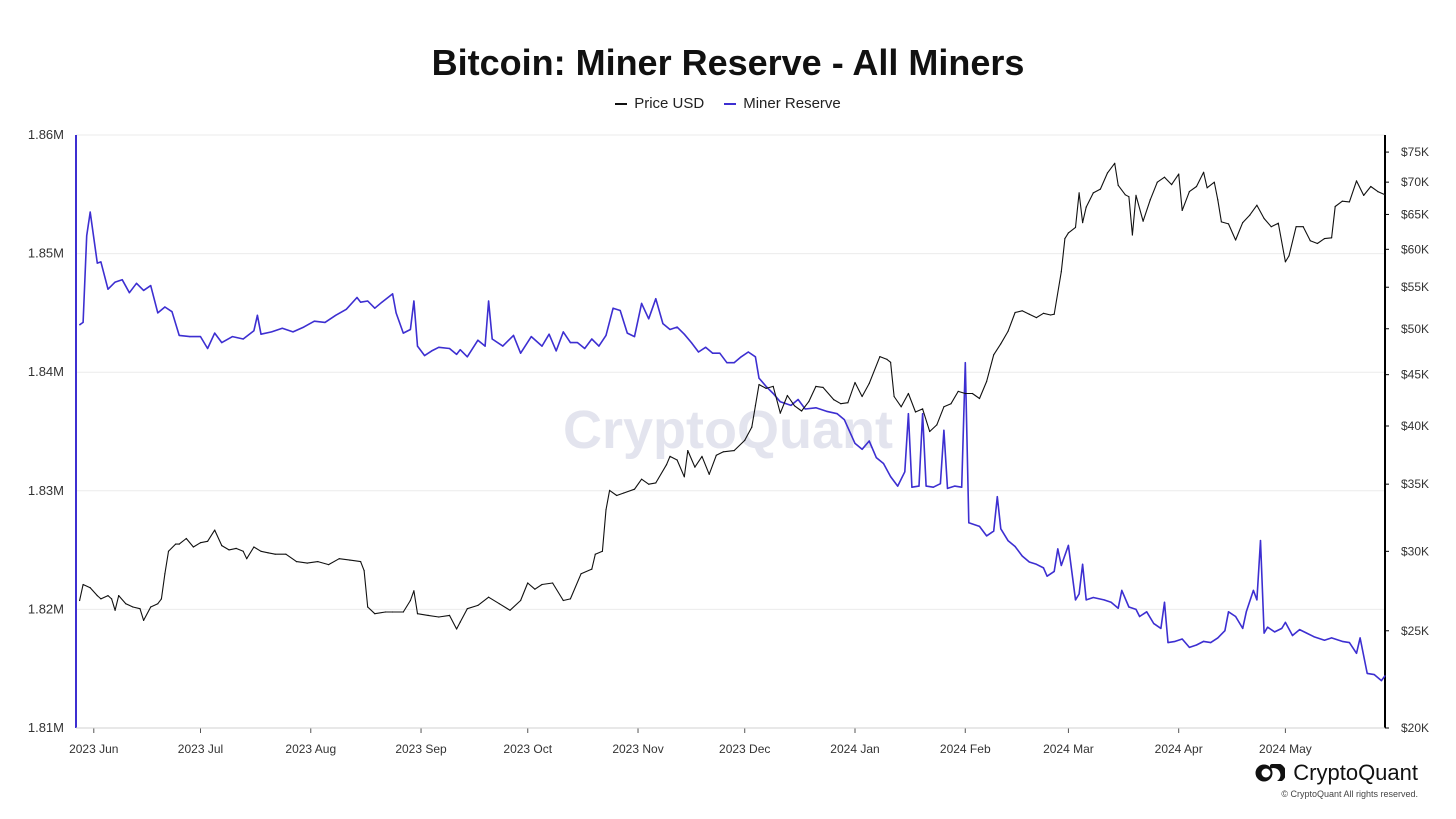 This screenshot has height=819, width=1456. I want to click on legend-item-reserve: Miner Reserve, so click(782, 103).